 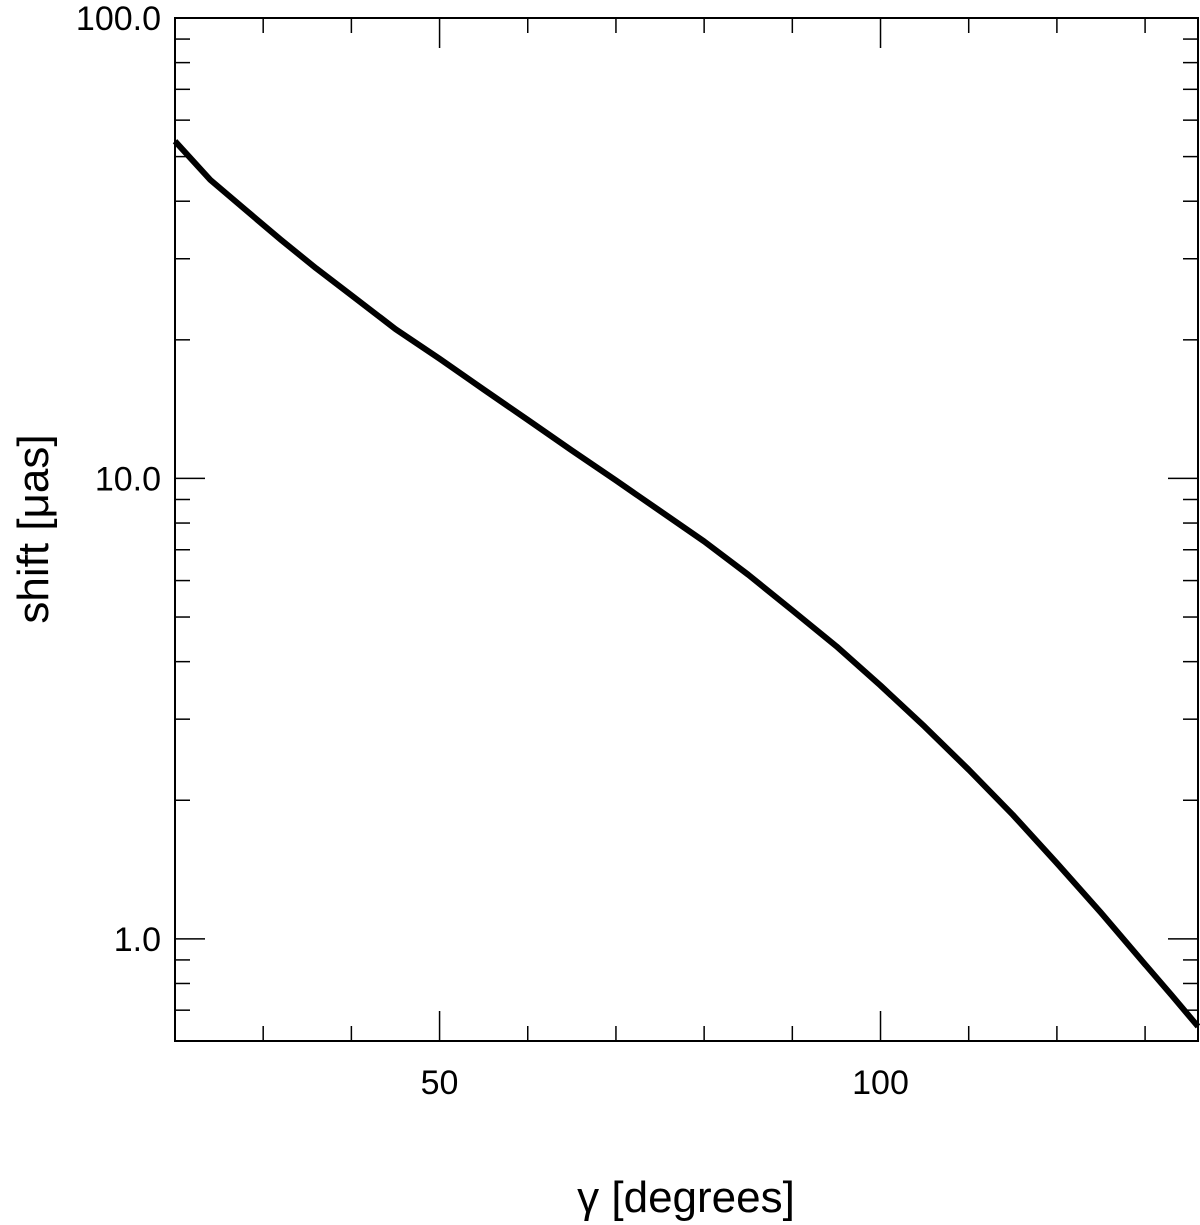 What do you see at coordinates (128, 479) in the screenshot?
I see `y-tick-label: 10.0` at bounding box center [128, 479].